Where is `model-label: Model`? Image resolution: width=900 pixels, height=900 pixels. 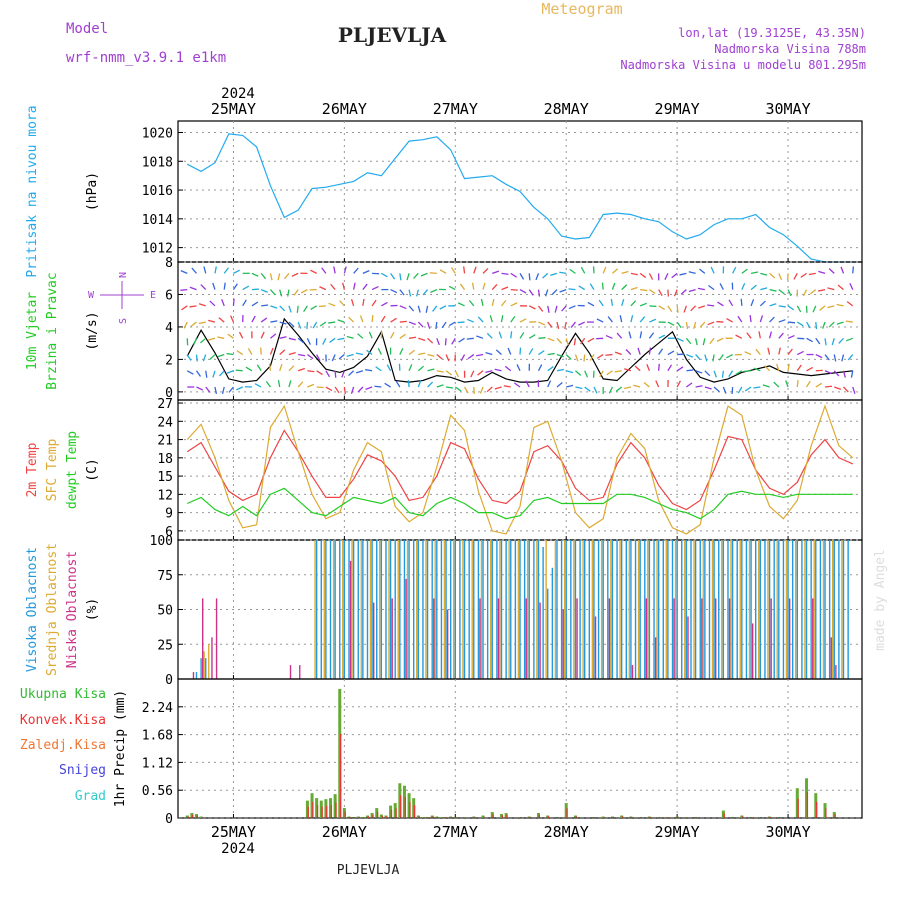
model-label: Model is located at coordinates (87, 29).